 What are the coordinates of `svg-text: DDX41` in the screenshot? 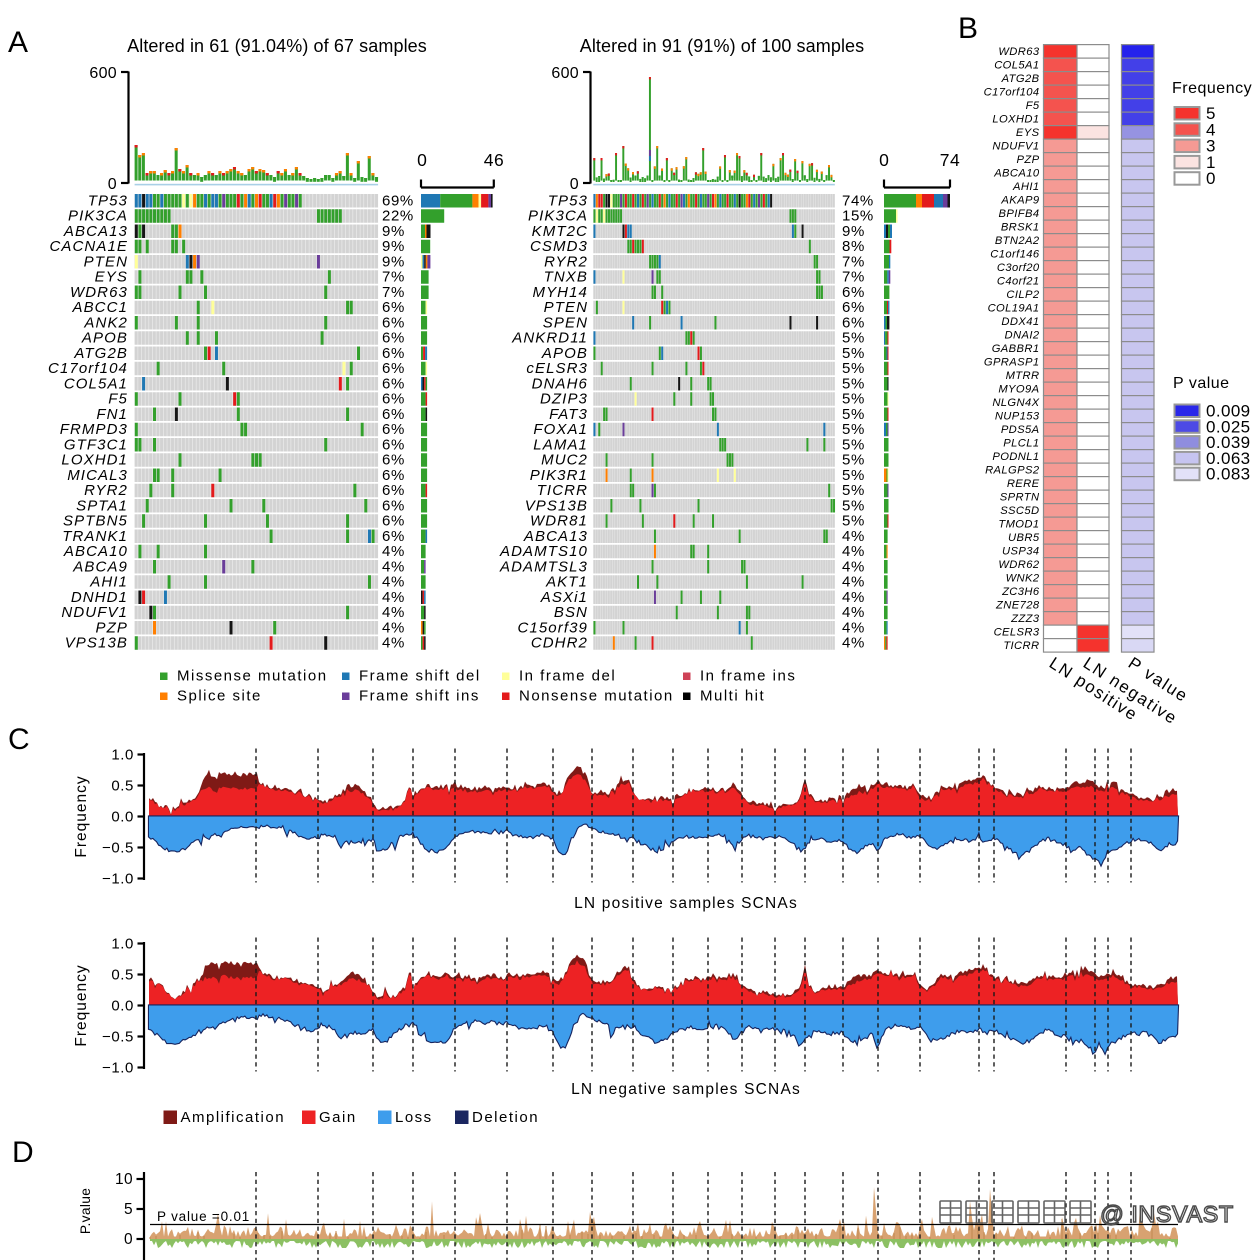 It's located at (1020, 322).